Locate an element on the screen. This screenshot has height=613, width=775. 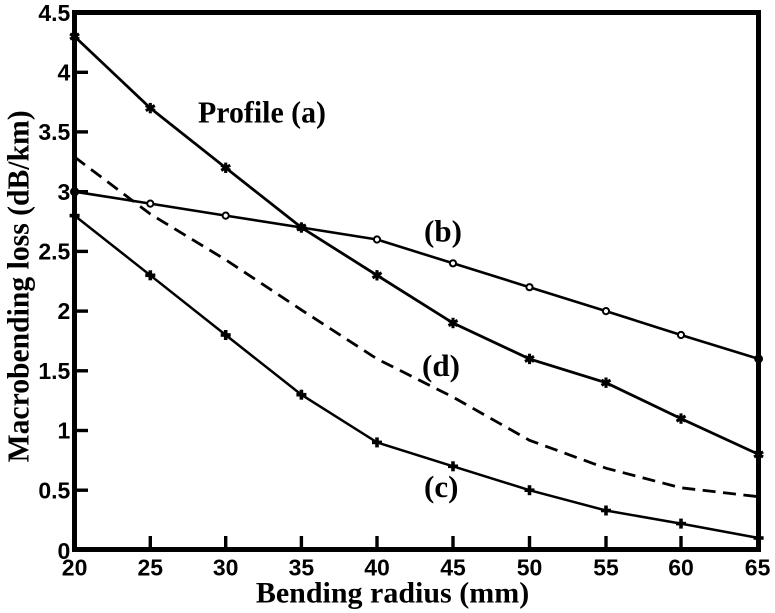
svg-text: 2.5 is located at coordinates (54, 252).